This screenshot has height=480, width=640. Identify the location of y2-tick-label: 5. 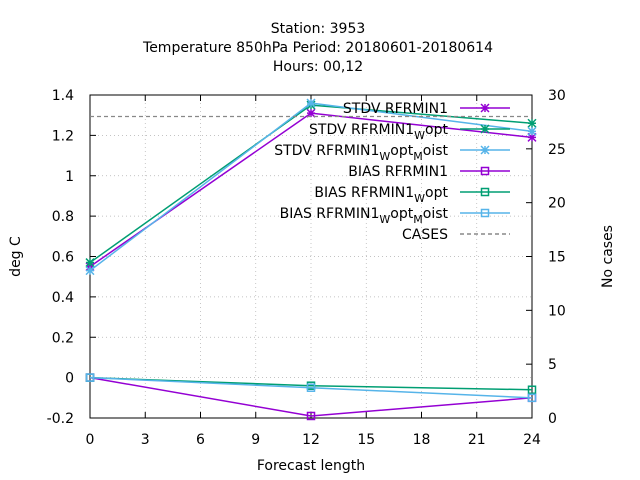
(552, 365).